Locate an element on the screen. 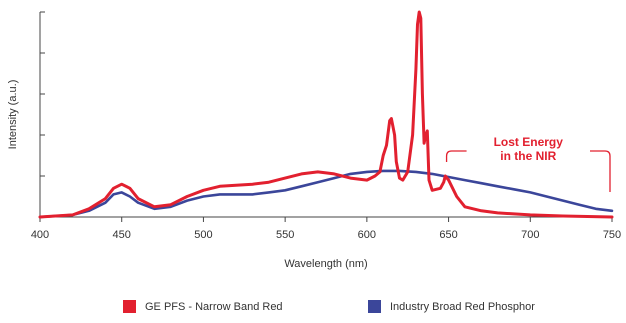  x-tick-label: 600 is located at coordinates (367, 235).